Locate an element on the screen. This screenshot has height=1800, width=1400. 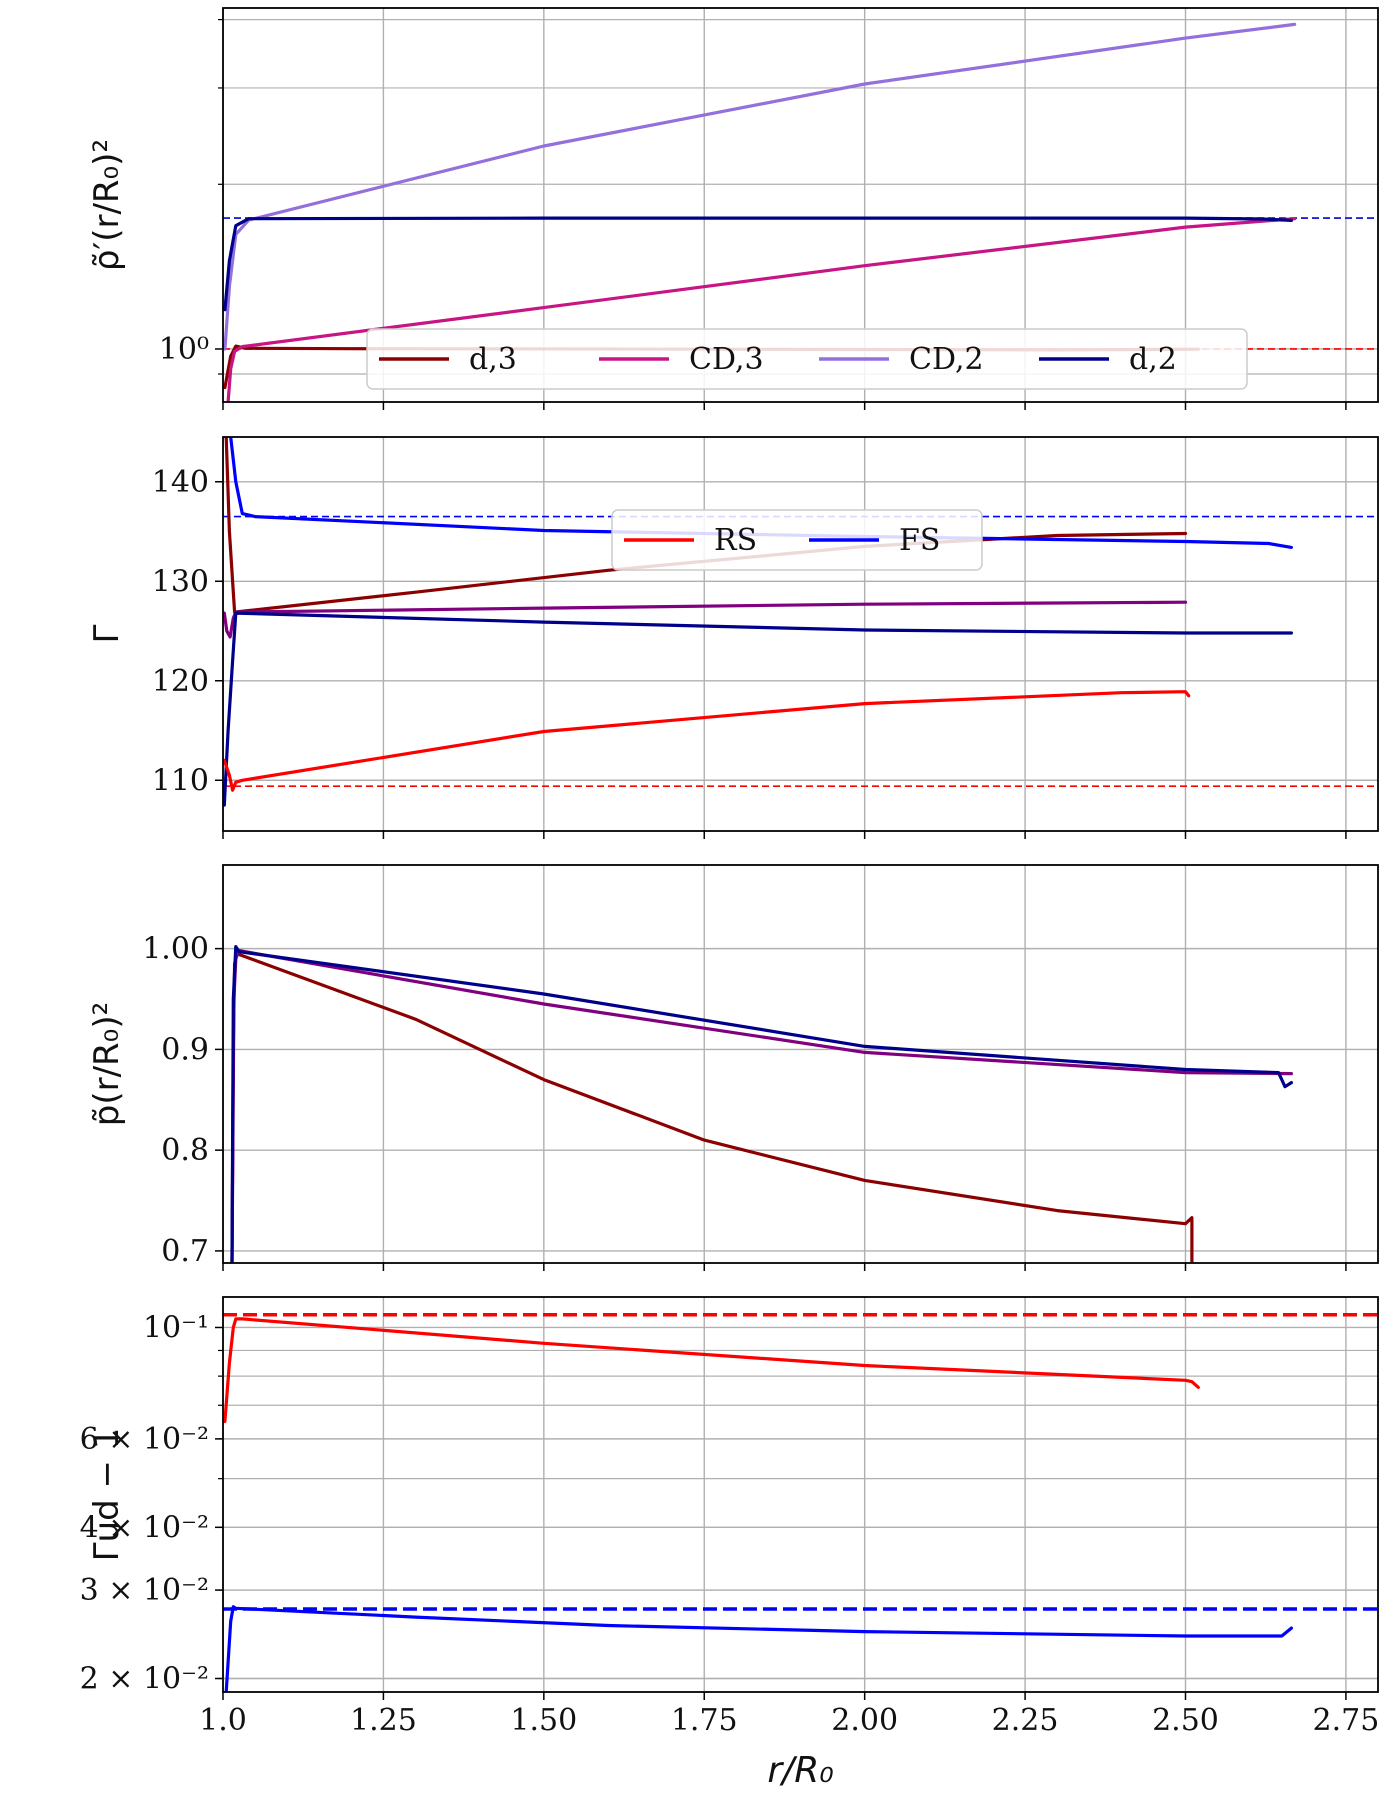
x-tick-label: 2.00 is located at coordinates (864, 1720).